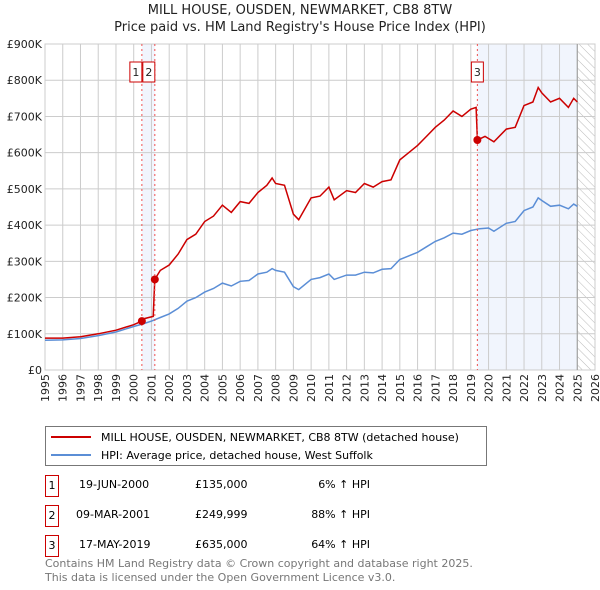  I want to click on sale-label: 2, so click(148, 72).